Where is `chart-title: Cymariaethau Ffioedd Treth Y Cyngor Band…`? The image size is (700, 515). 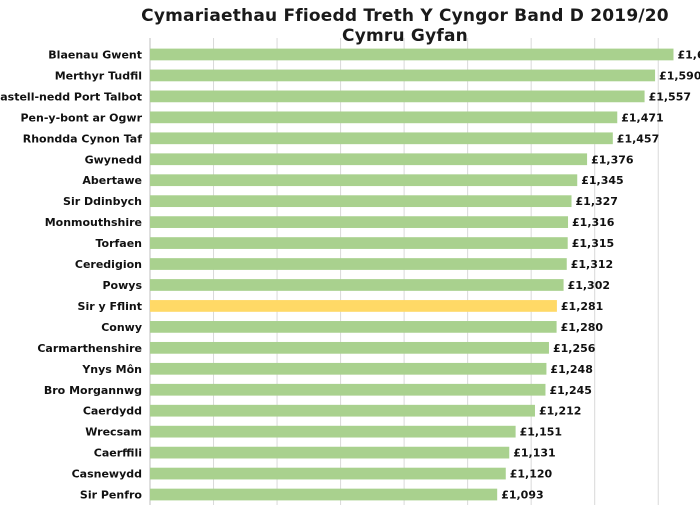 chart-title: Cymariaethau Ffioedd Treth Y Cyngor Band… is located at coordinates (405, 26).